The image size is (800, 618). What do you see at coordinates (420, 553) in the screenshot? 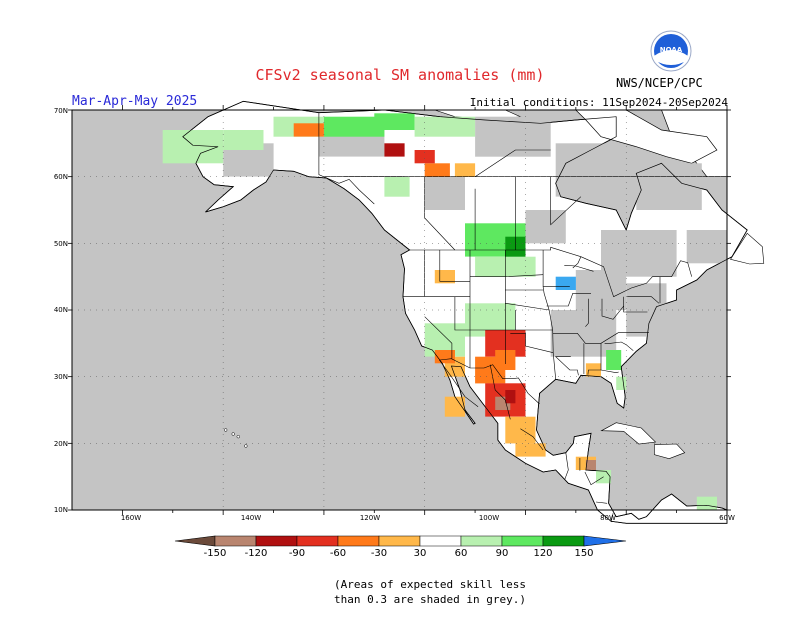
I see `colorbar-label: 30` at bounding box center [420, 553].